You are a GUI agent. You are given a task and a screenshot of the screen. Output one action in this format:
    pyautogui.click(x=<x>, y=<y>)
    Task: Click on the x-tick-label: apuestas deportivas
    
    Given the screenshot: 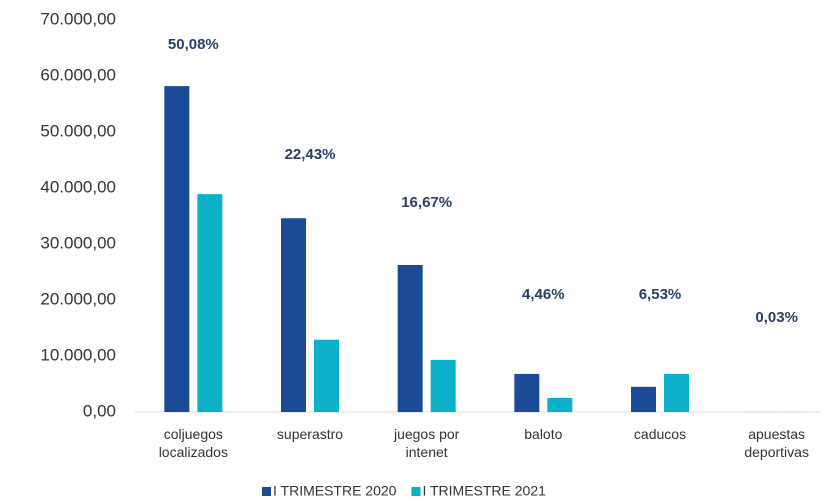 What is the action you would take?
    pyautogui.click(x=776, y=443)
    